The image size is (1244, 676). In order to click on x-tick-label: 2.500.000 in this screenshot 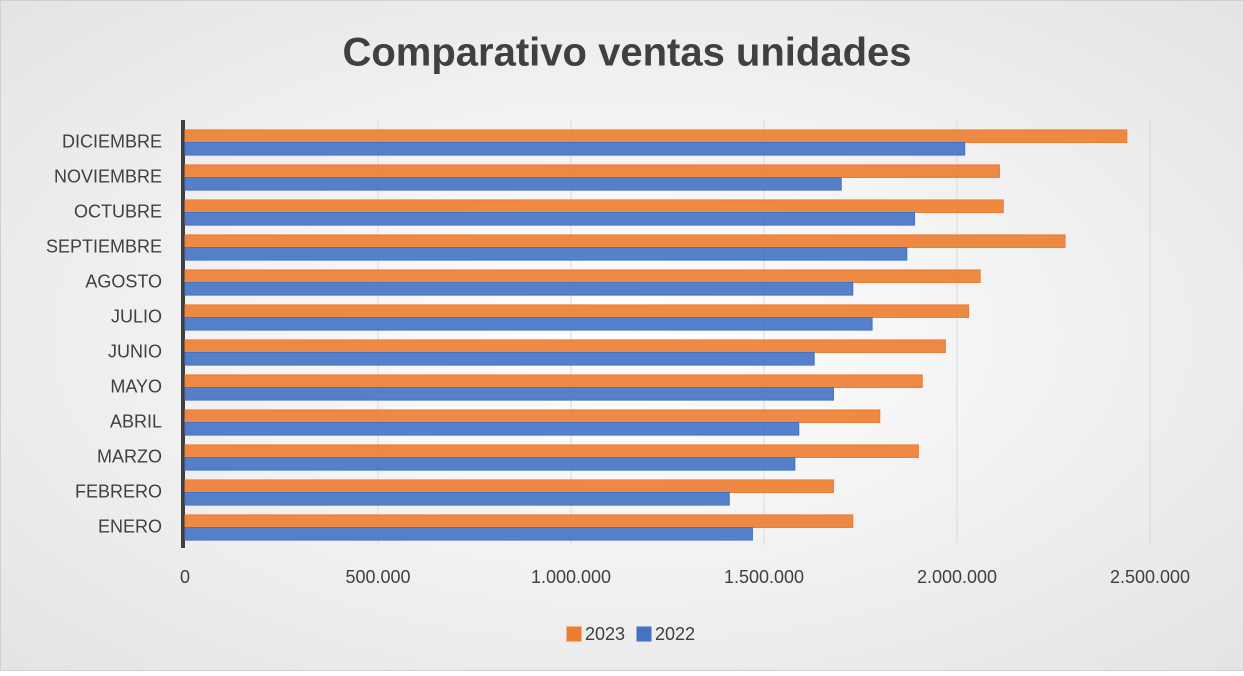, I will do `click(1150, 577)`.